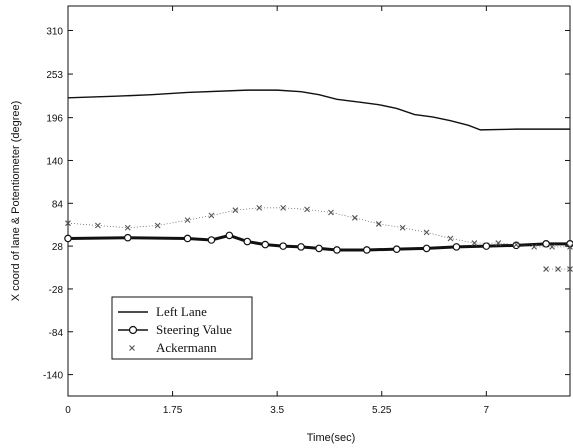  I want to click on legend-label: Left Lane, so click(181, 311).